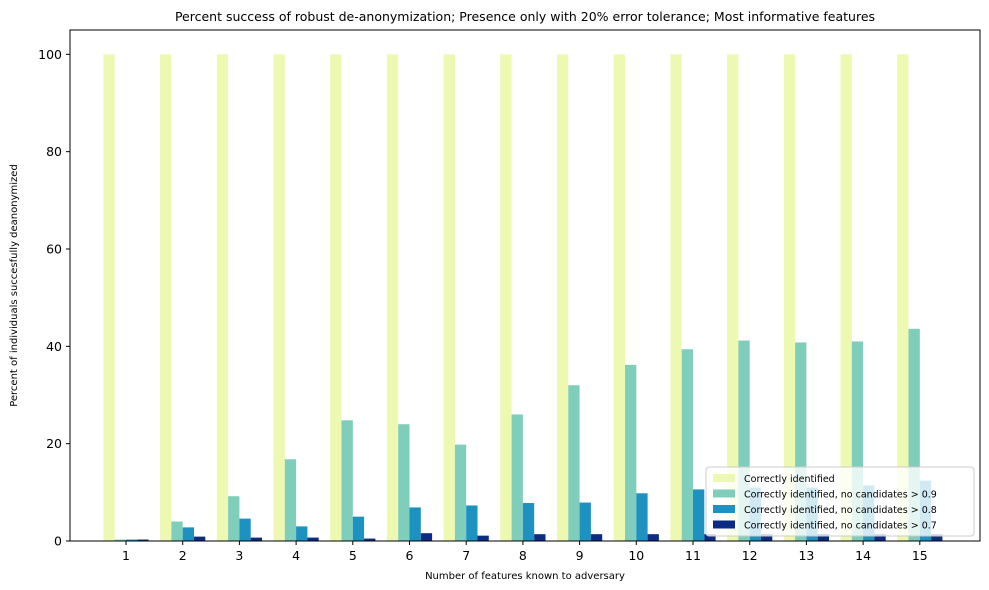 This screenshot has height=590, width=989. I want to click on x-axis-label: Number of features known to adversary, so click(525, 576).